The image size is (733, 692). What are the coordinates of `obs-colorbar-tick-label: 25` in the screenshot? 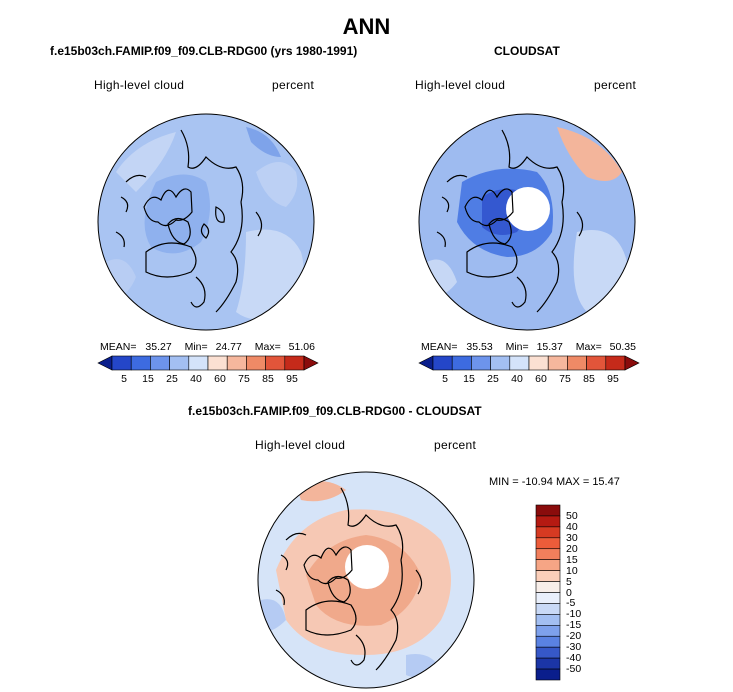 It's located at (493, 379).